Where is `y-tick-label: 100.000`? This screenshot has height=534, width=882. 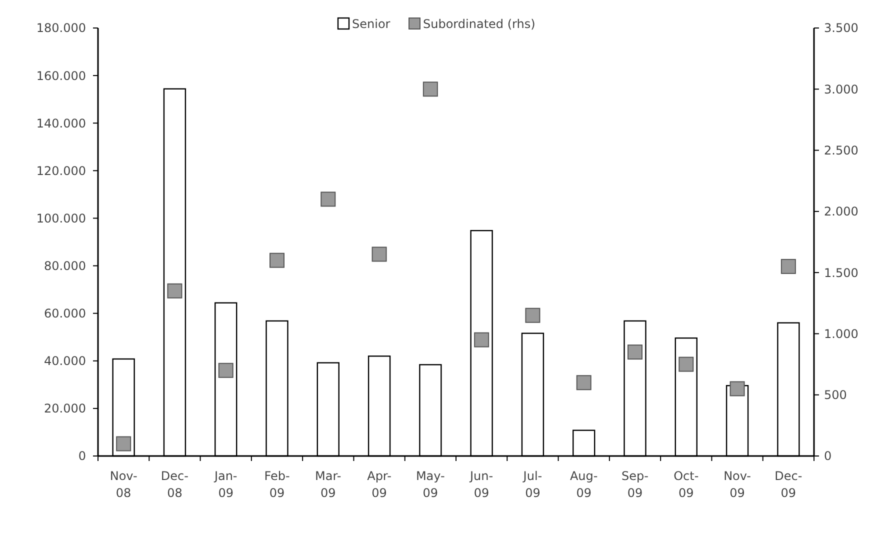 y-tick-label: 100.000 is located at coordinates (61, 218).